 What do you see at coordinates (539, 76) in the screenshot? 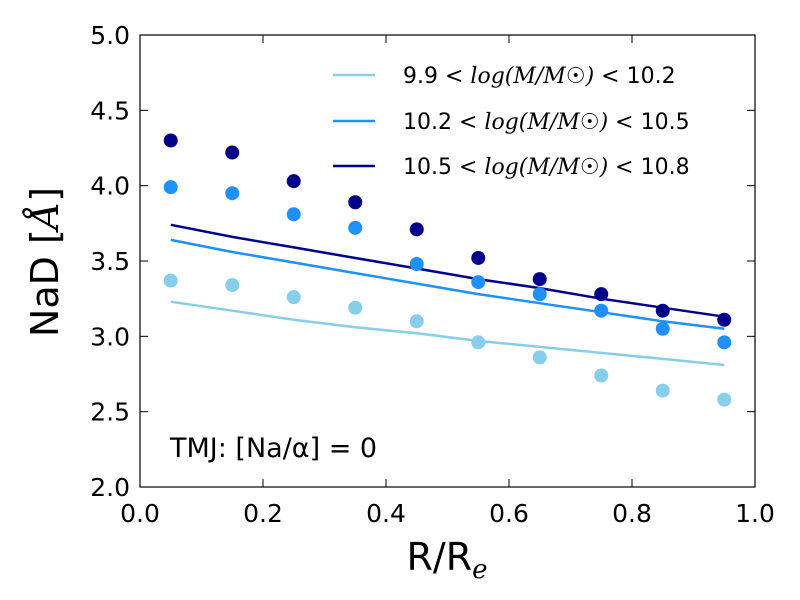
I see `legend-label-low-mass: 9.9 < log(M/M☉) < 10.2` at bounding box center [539, 76].